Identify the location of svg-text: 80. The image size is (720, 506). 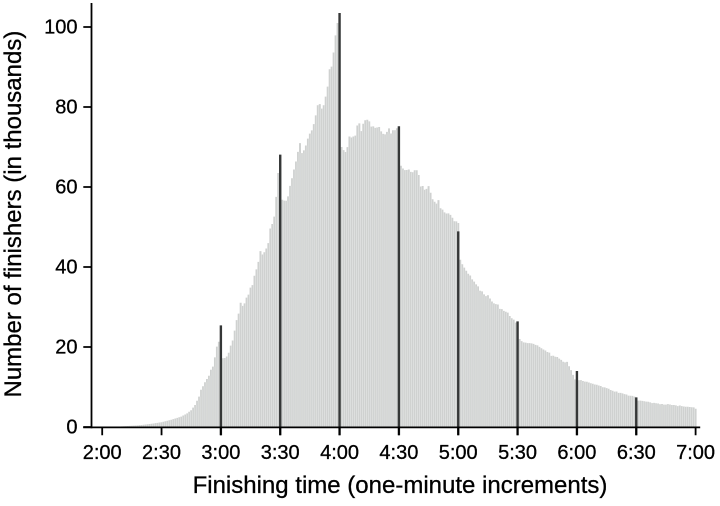
(66, 108).